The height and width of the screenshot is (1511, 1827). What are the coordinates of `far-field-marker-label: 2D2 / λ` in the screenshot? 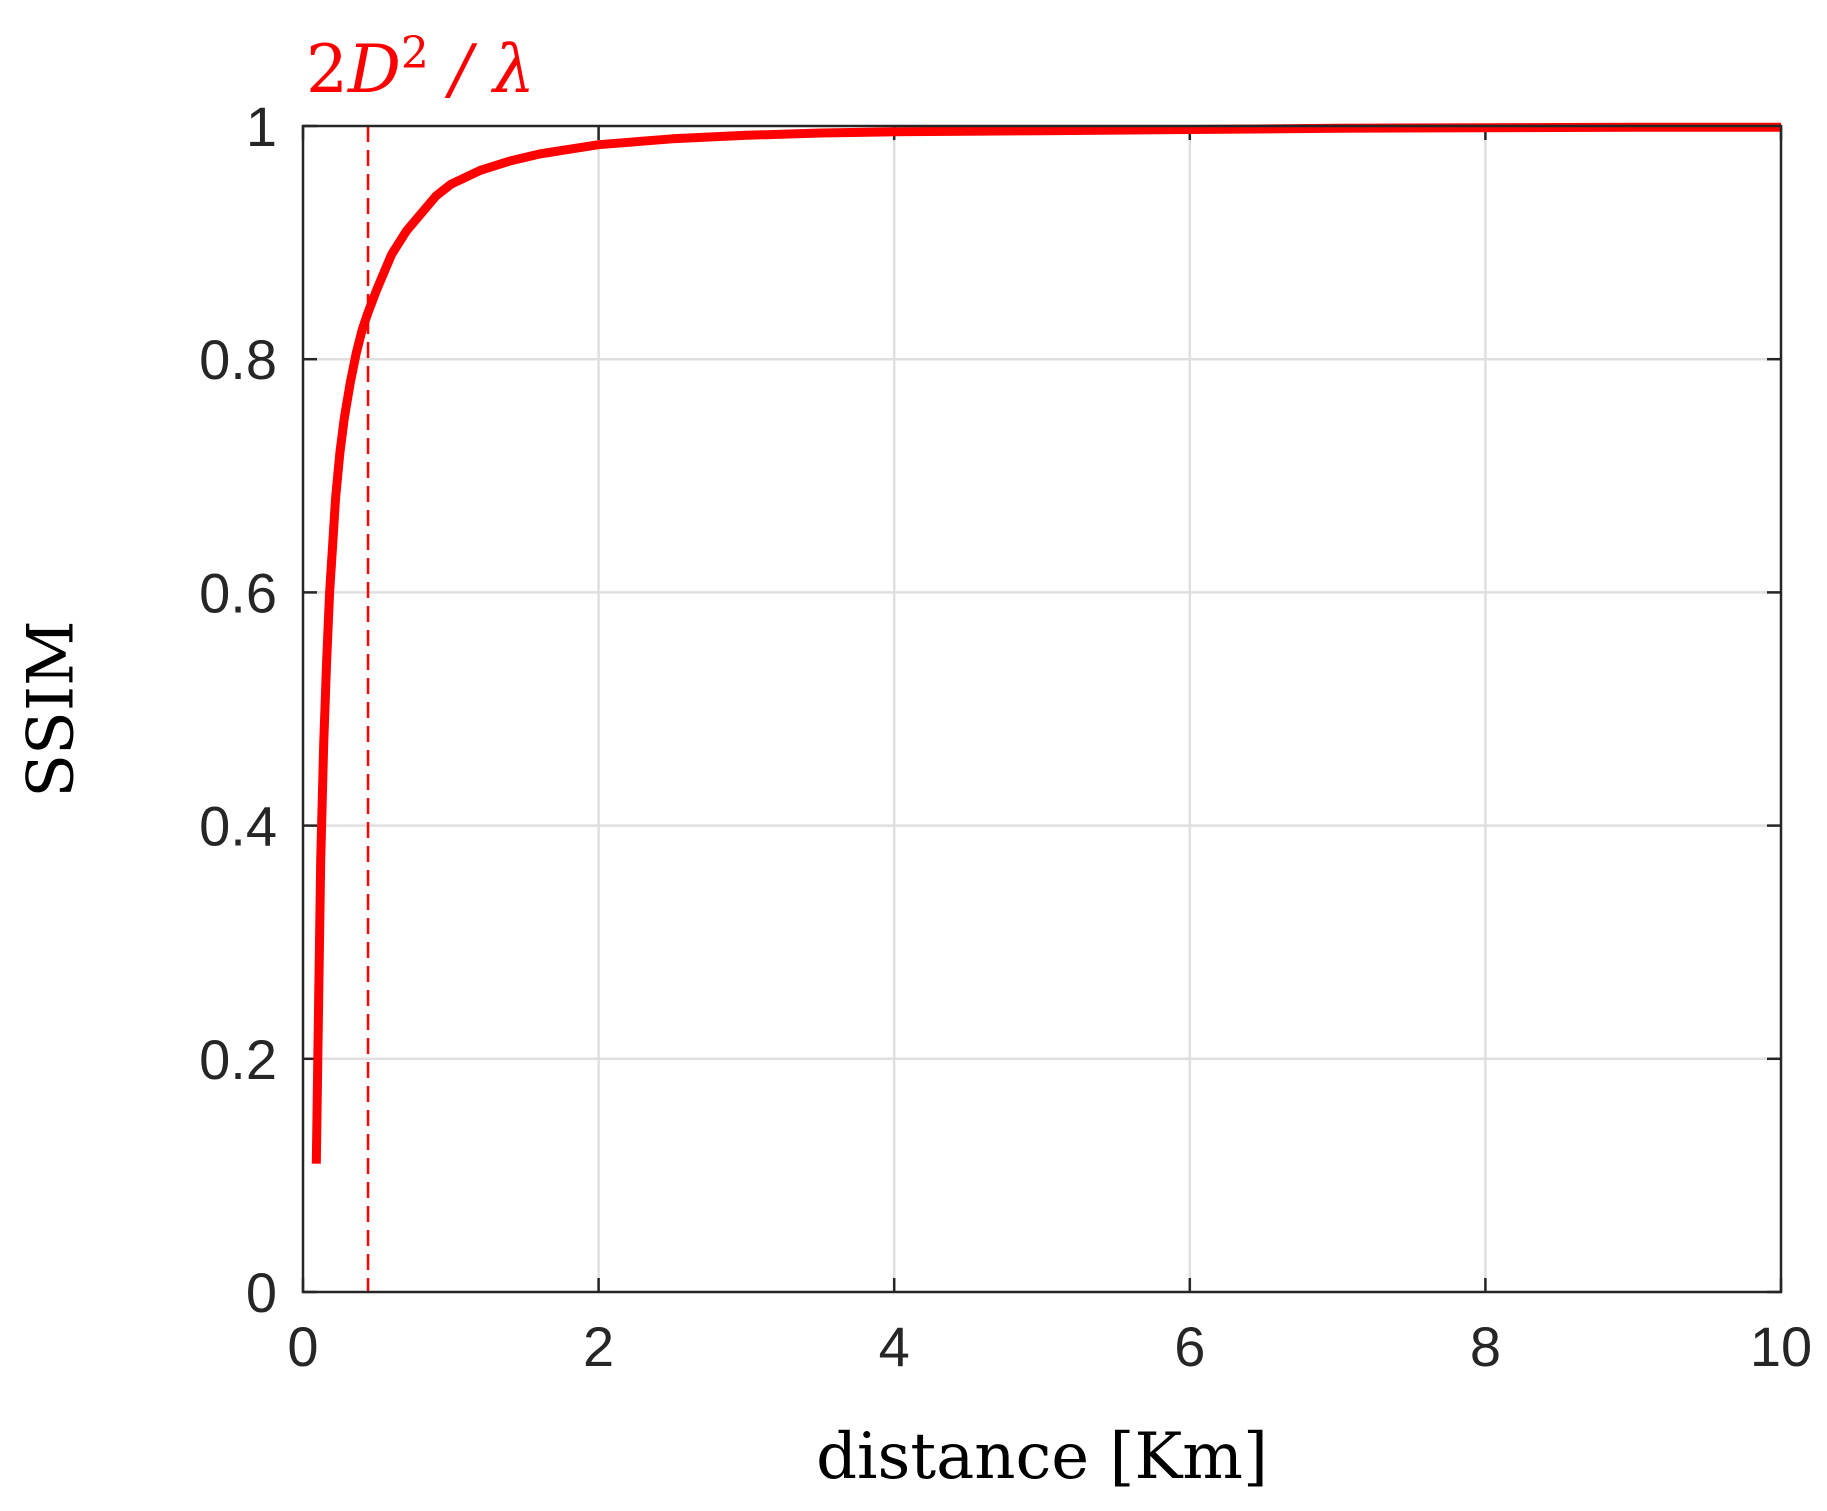 It's located at (420, 68).